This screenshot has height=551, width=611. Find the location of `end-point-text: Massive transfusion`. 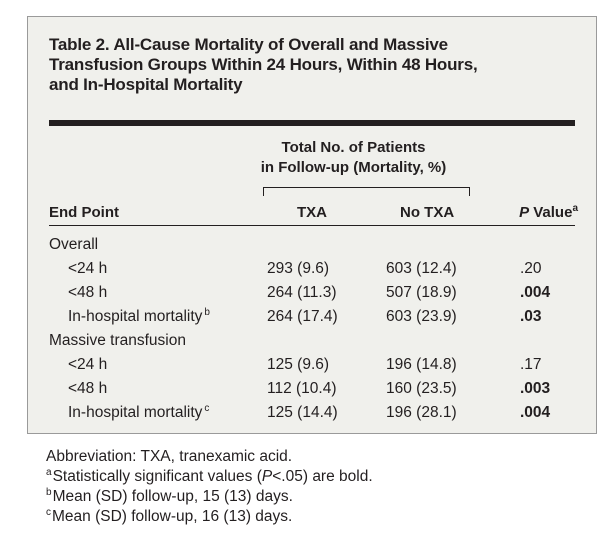

end-point-text: Massive transfusion is located at coordinates (117, 340).